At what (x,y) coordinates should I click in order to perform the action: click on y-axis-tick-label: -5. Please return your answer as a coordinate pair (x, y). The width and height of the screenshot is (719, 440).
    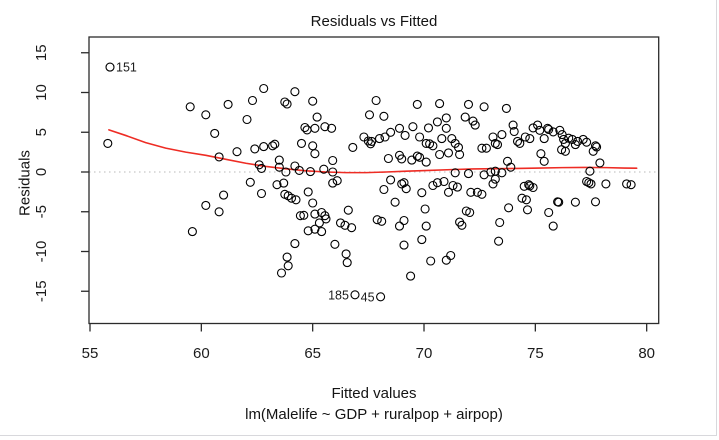
    Looking at the image, I should click on (41, 211).